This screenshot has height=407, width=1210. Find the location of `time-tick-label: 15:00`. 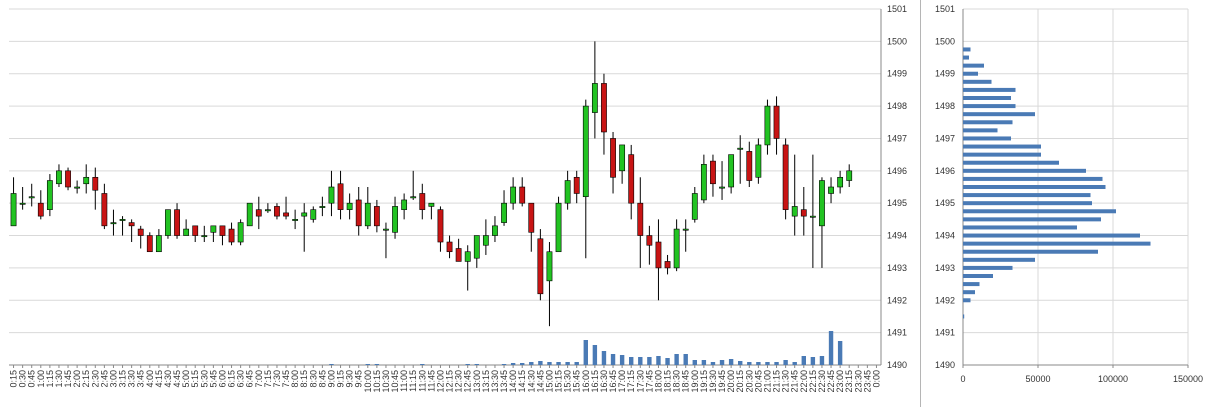

time-tick-label: 15:00 is located at coordinates (549, 381).